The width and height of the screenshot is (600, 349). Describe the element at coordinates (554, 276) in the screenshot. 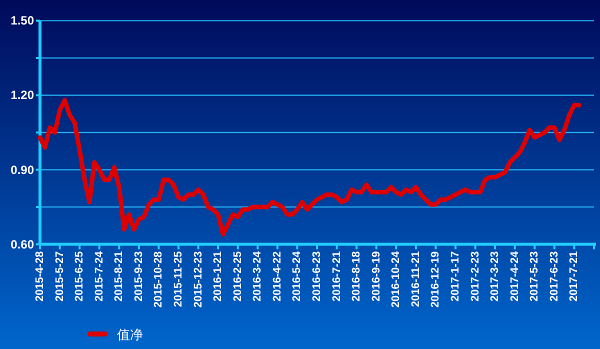

I see `x-tick-label: 2017-6-23` at that location.